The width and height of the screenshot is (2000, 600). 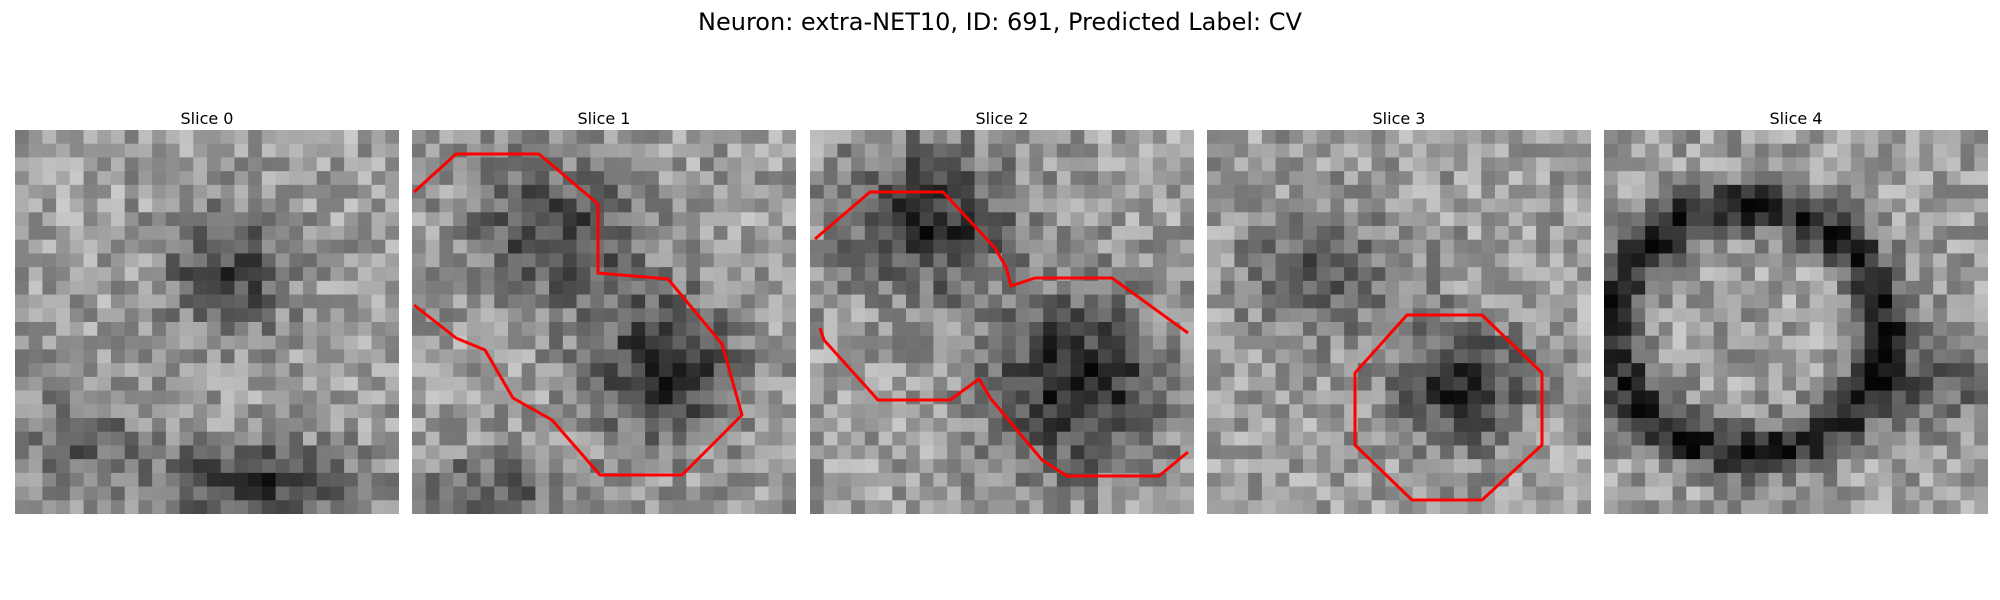 I want to click on slice-panel-3: Slice 3, so click(x=1399, y=311).